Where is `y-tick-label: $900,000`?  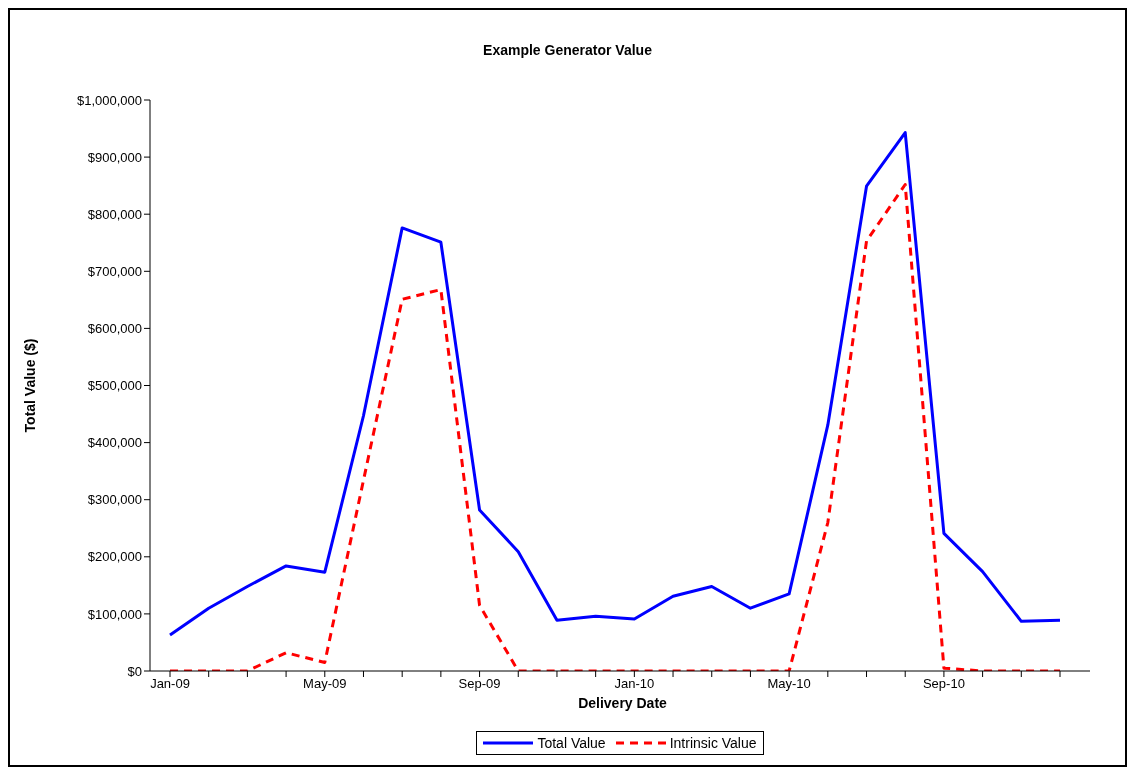 y-tick-label: $900,000 is located at coordinates (114, 157).